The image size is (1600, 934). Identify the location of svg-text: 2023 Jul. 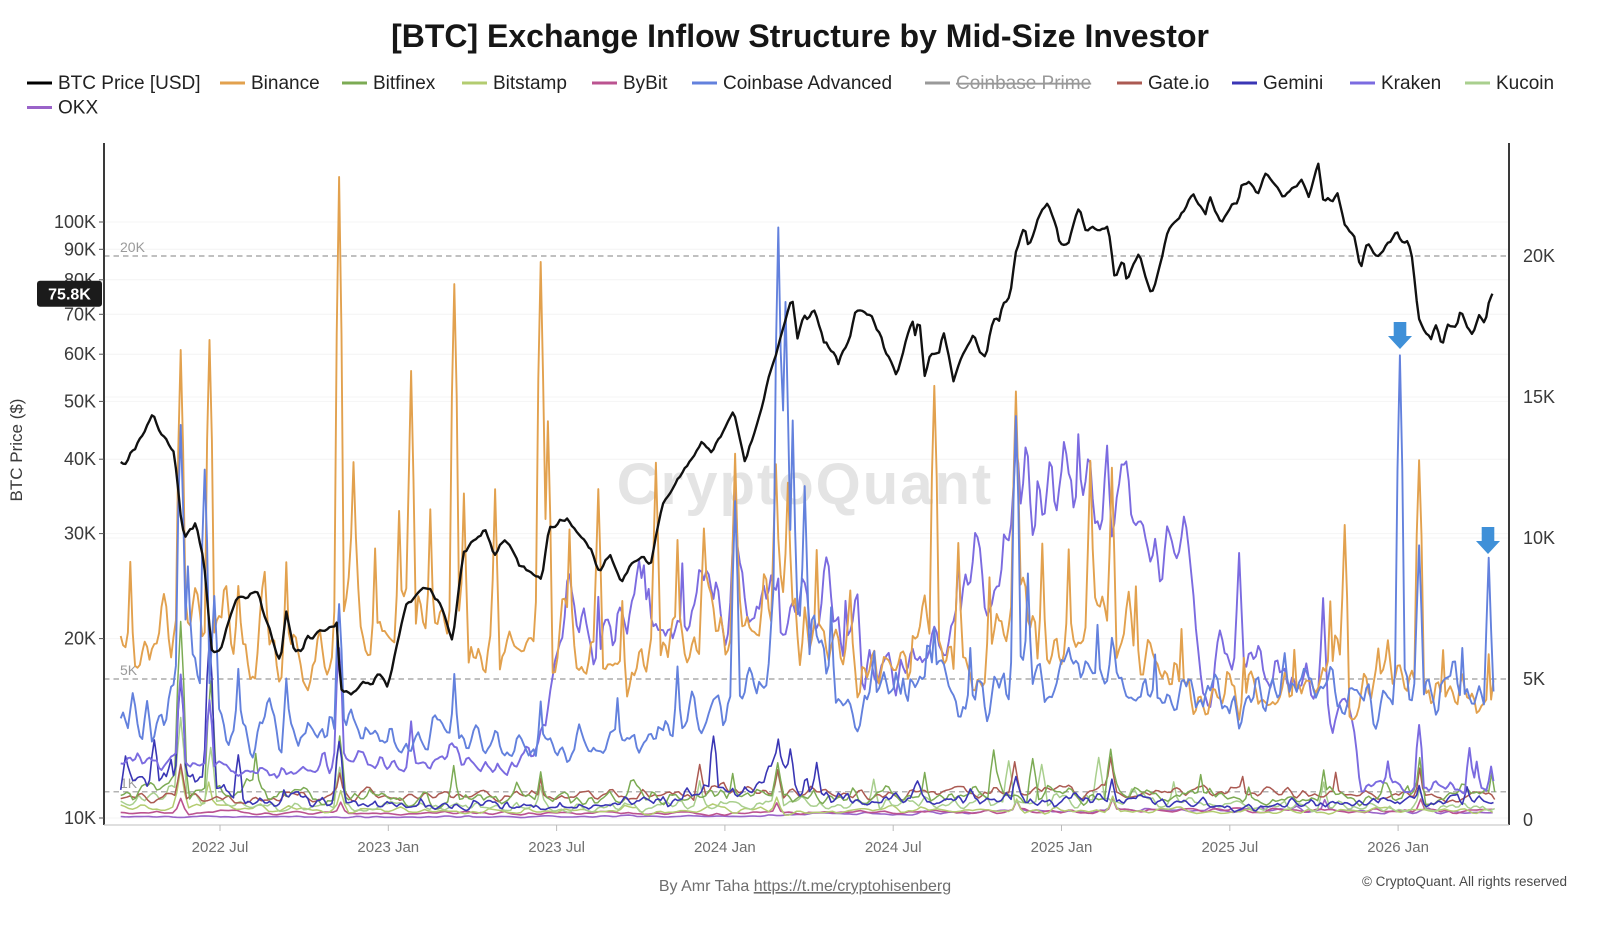
(556, 847).